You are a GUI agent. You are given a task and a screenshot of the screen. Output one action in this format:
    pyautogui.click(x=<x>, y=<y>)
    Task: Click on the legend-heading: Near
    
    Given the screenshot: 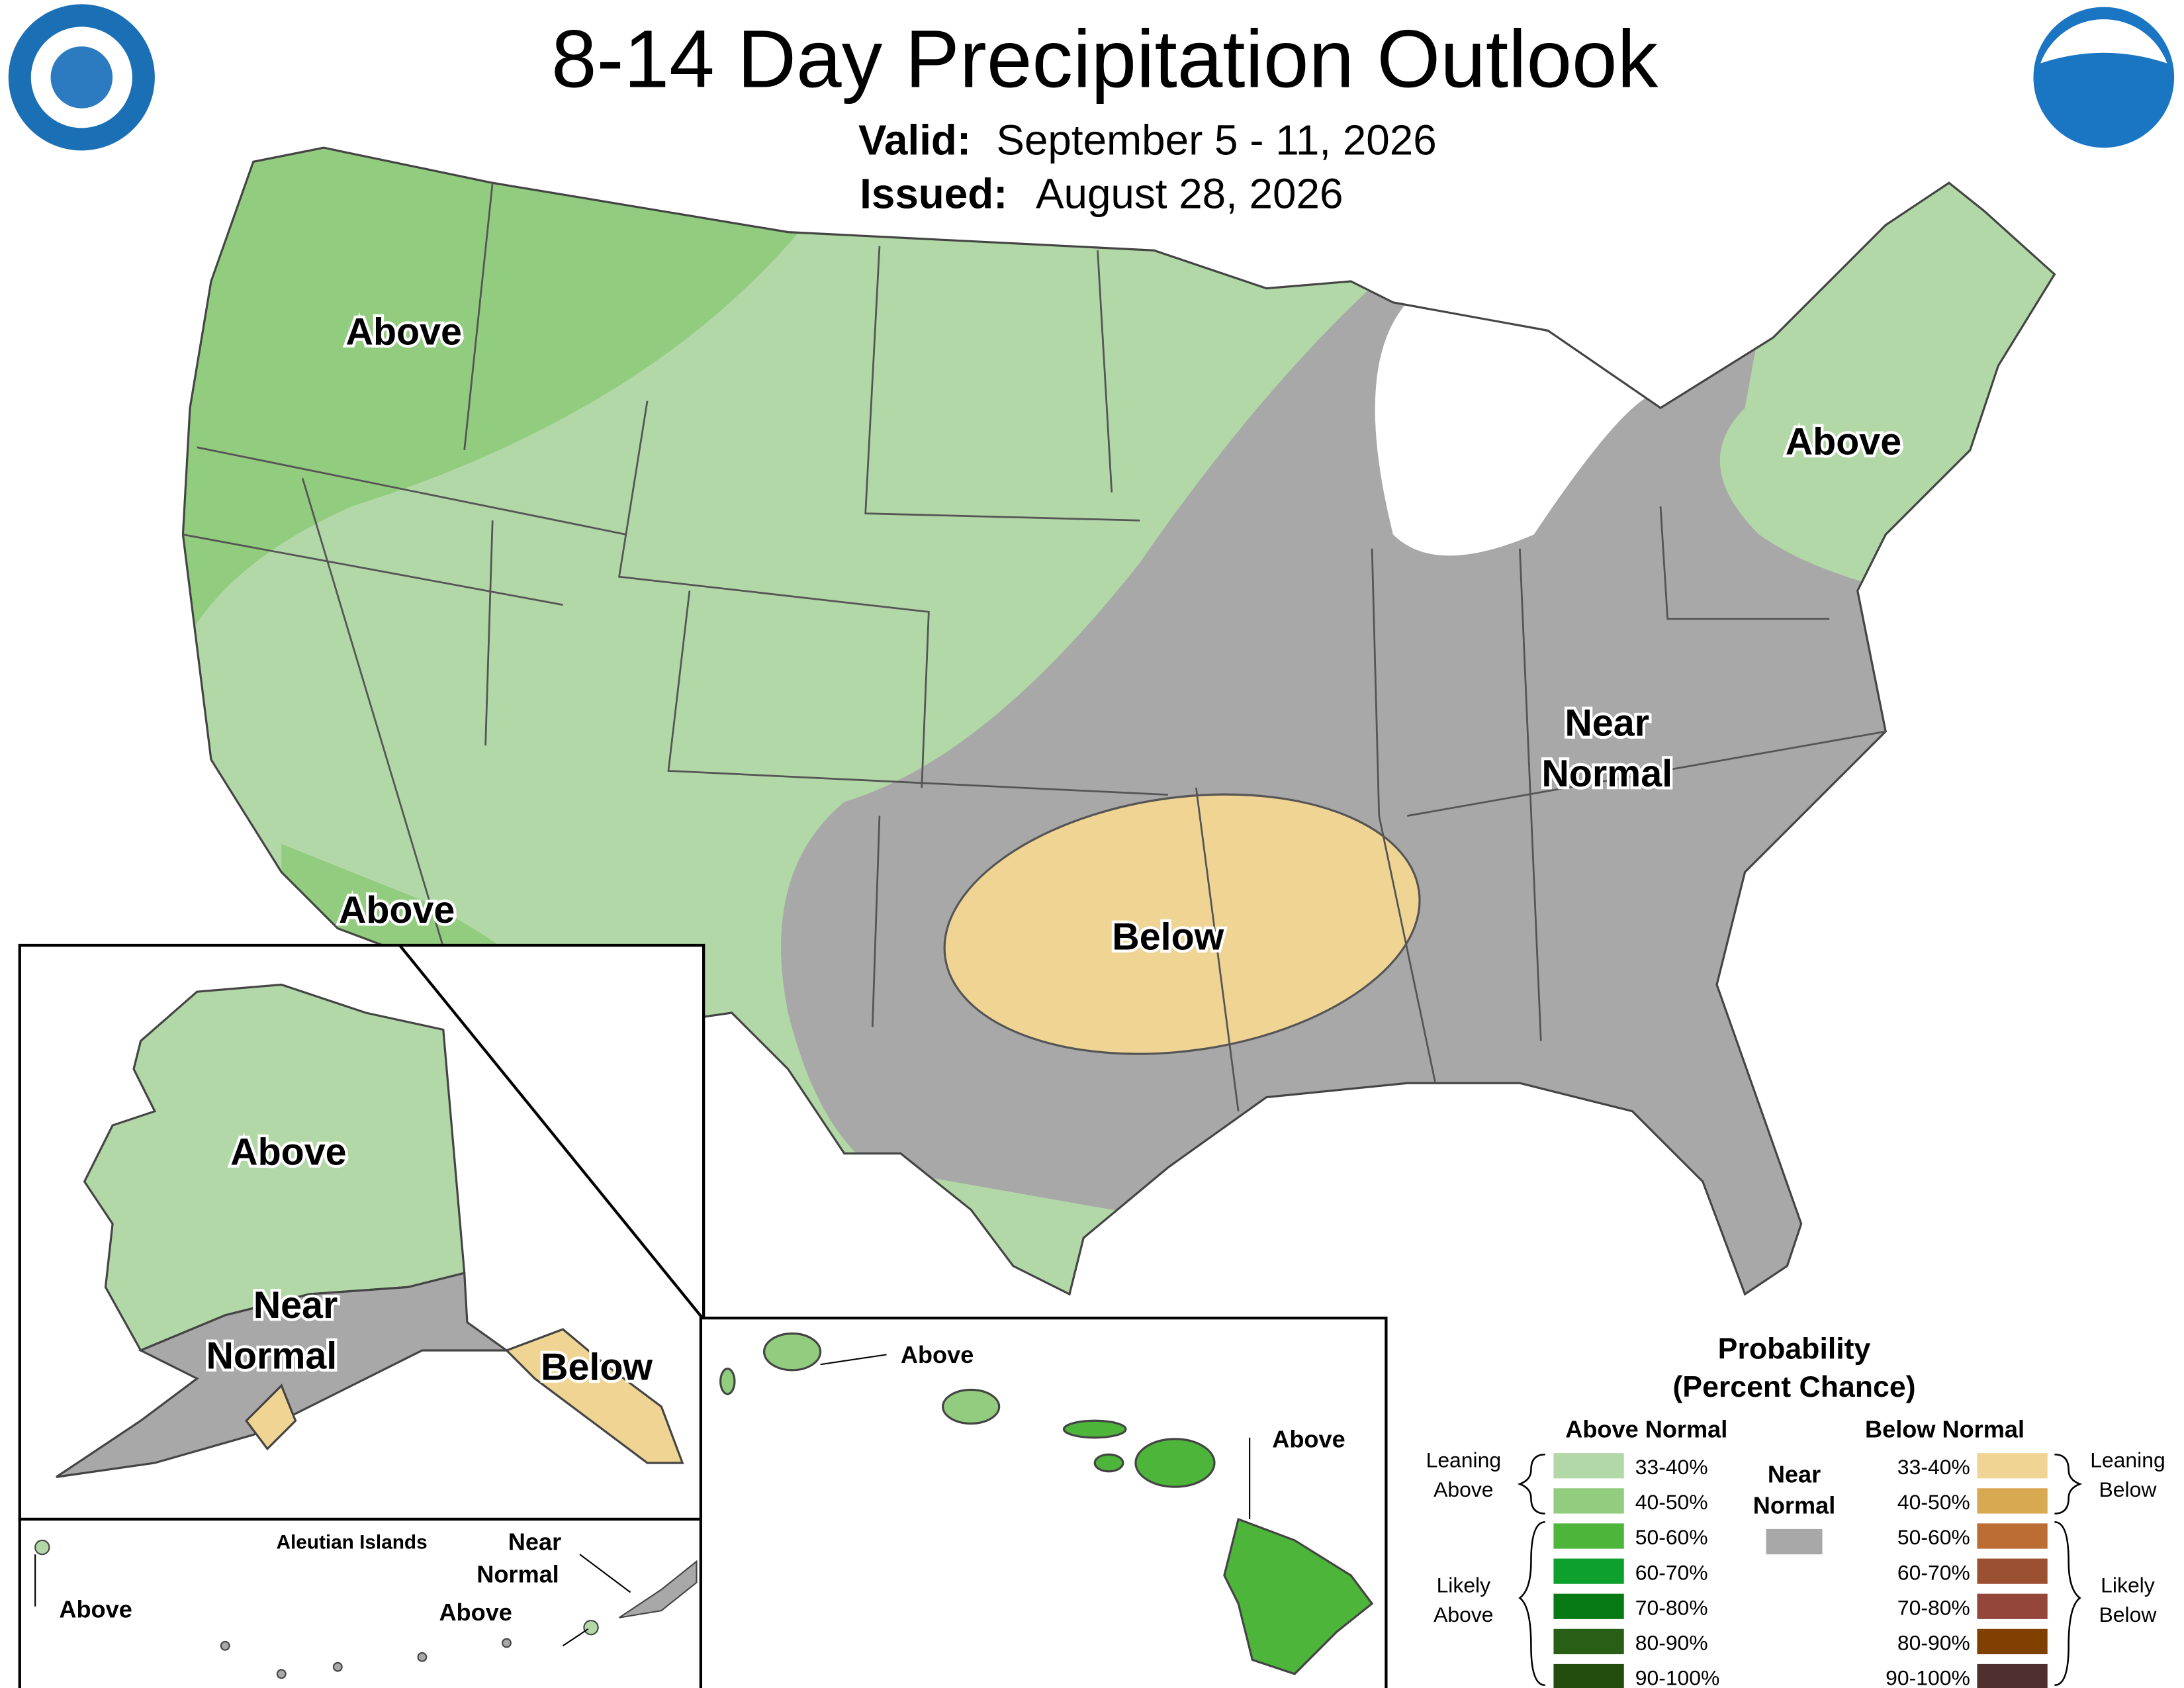 What is the action you would take?
    pyautogui.click(x=1794, y=1474)
    